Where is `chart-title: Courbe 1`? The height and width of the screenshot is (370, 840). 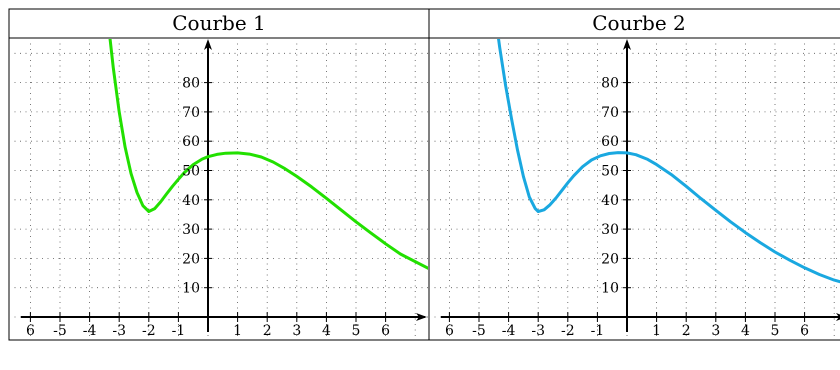
chart-title: Courbe 1 is located at coordinates (219, 23).